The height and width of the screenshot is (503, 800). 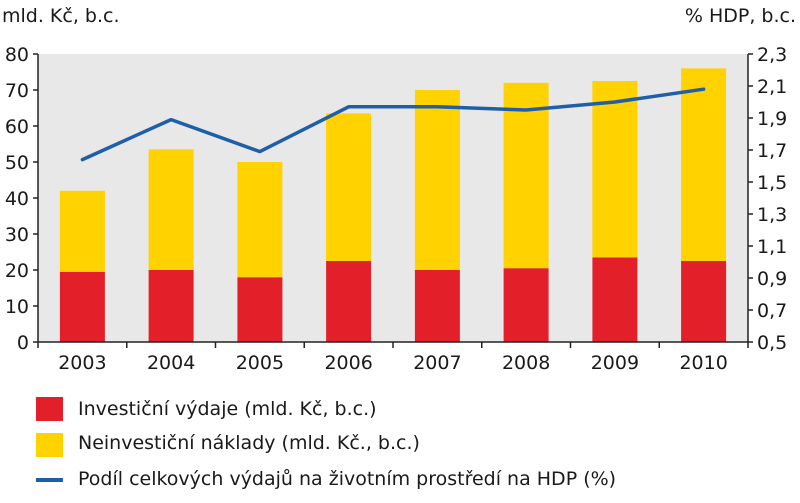 What do you see at coordinates (437, 306) in the screenshot?
I see `bar-investment-2007` at bounding box center [437, 306].